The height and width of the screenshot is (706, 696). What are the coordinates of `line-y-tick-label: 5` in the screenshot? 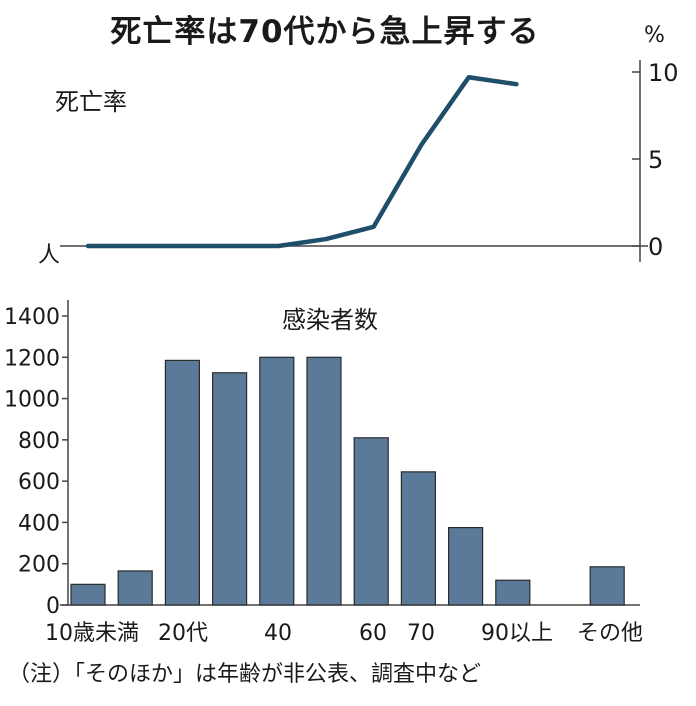 It's located at (655, 160).